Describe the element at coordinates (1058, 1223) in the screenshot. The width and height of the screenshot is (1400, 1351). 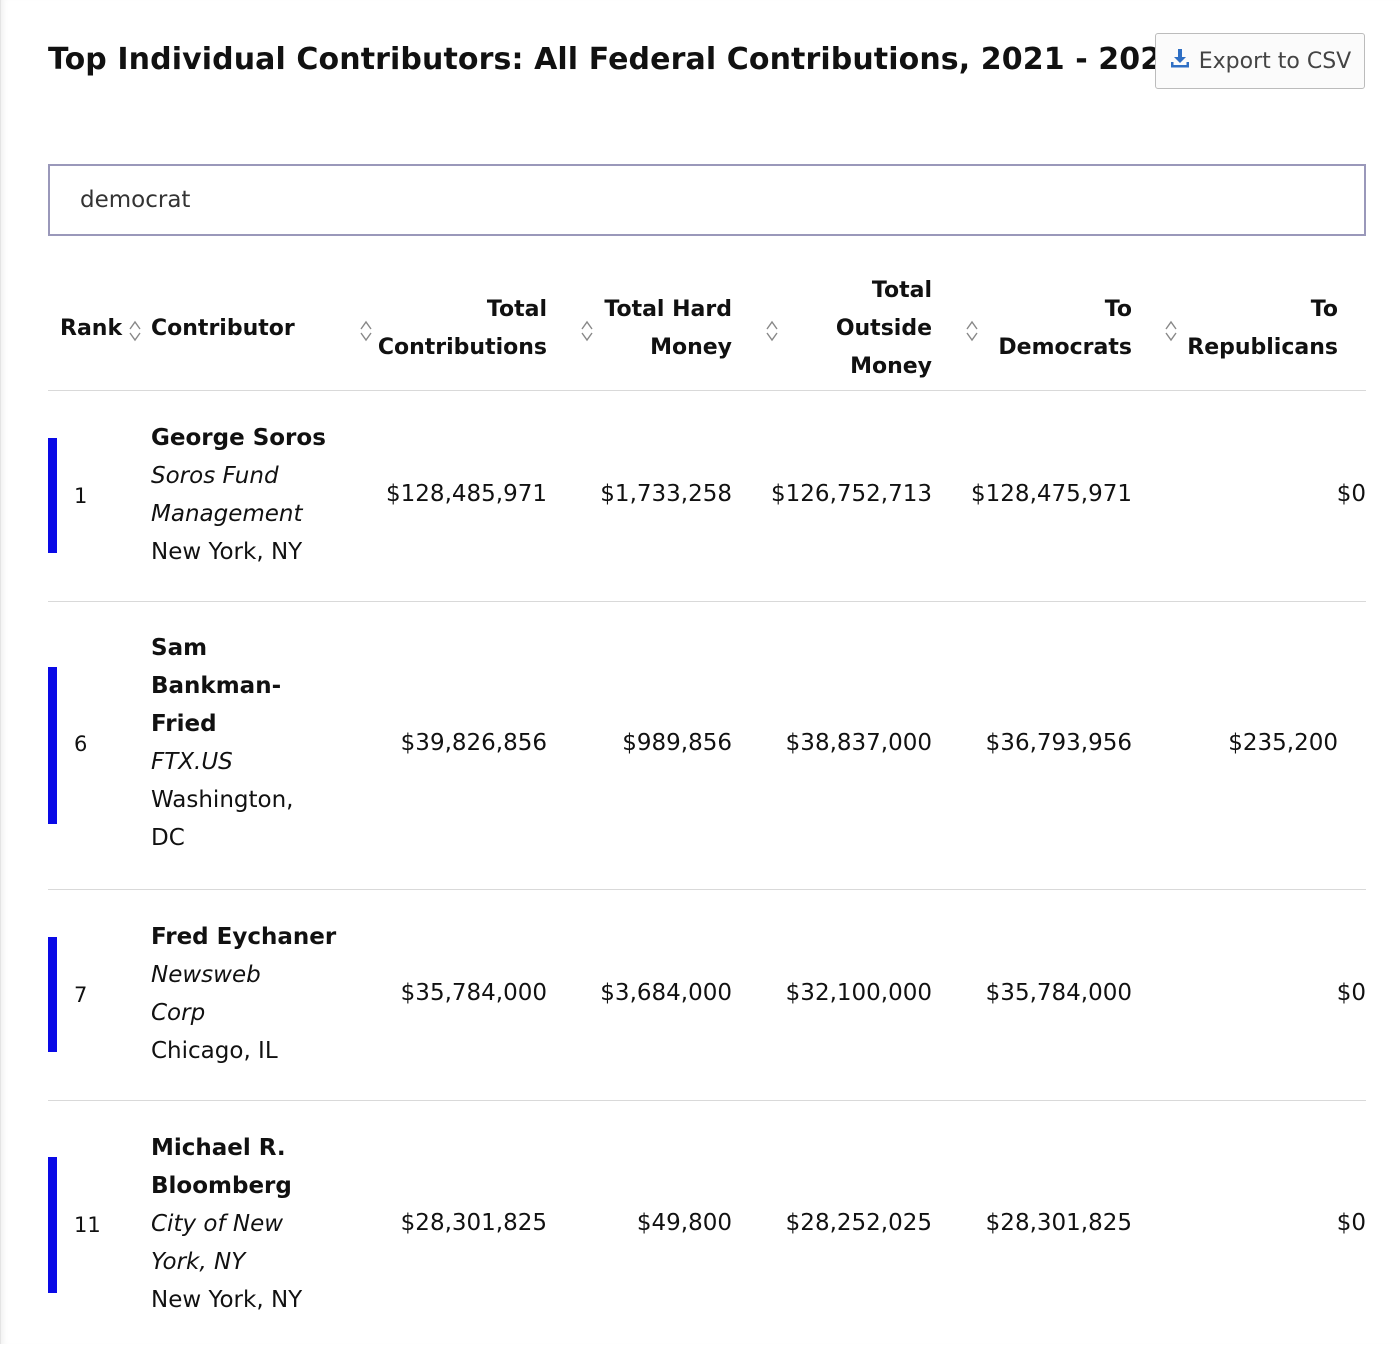
I see `to-democrats-cell: $28,301,825` at that location.